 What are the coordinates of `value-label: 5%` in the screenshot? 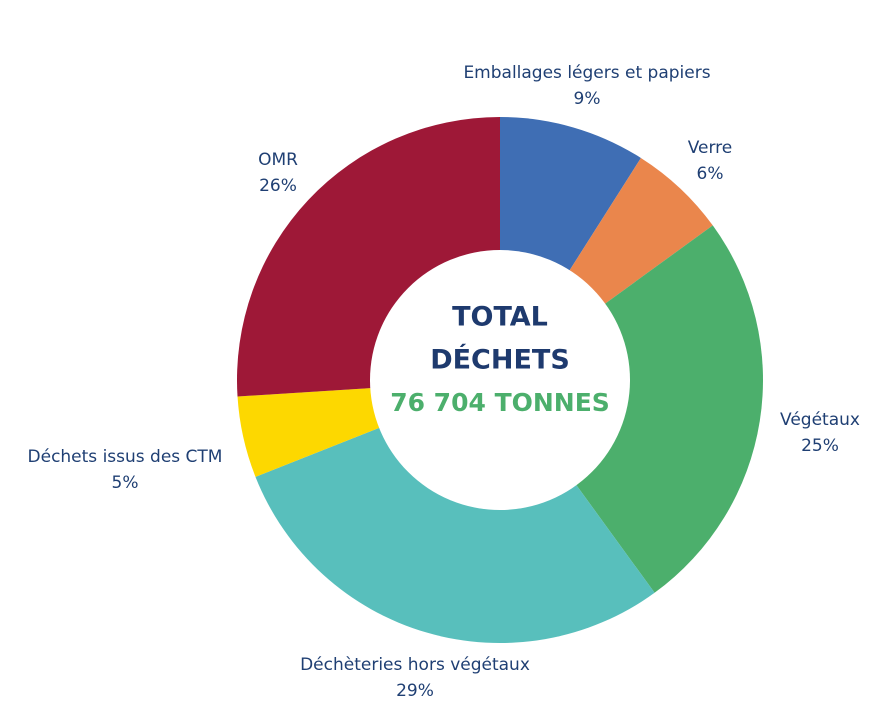 It's located at (125, 483).